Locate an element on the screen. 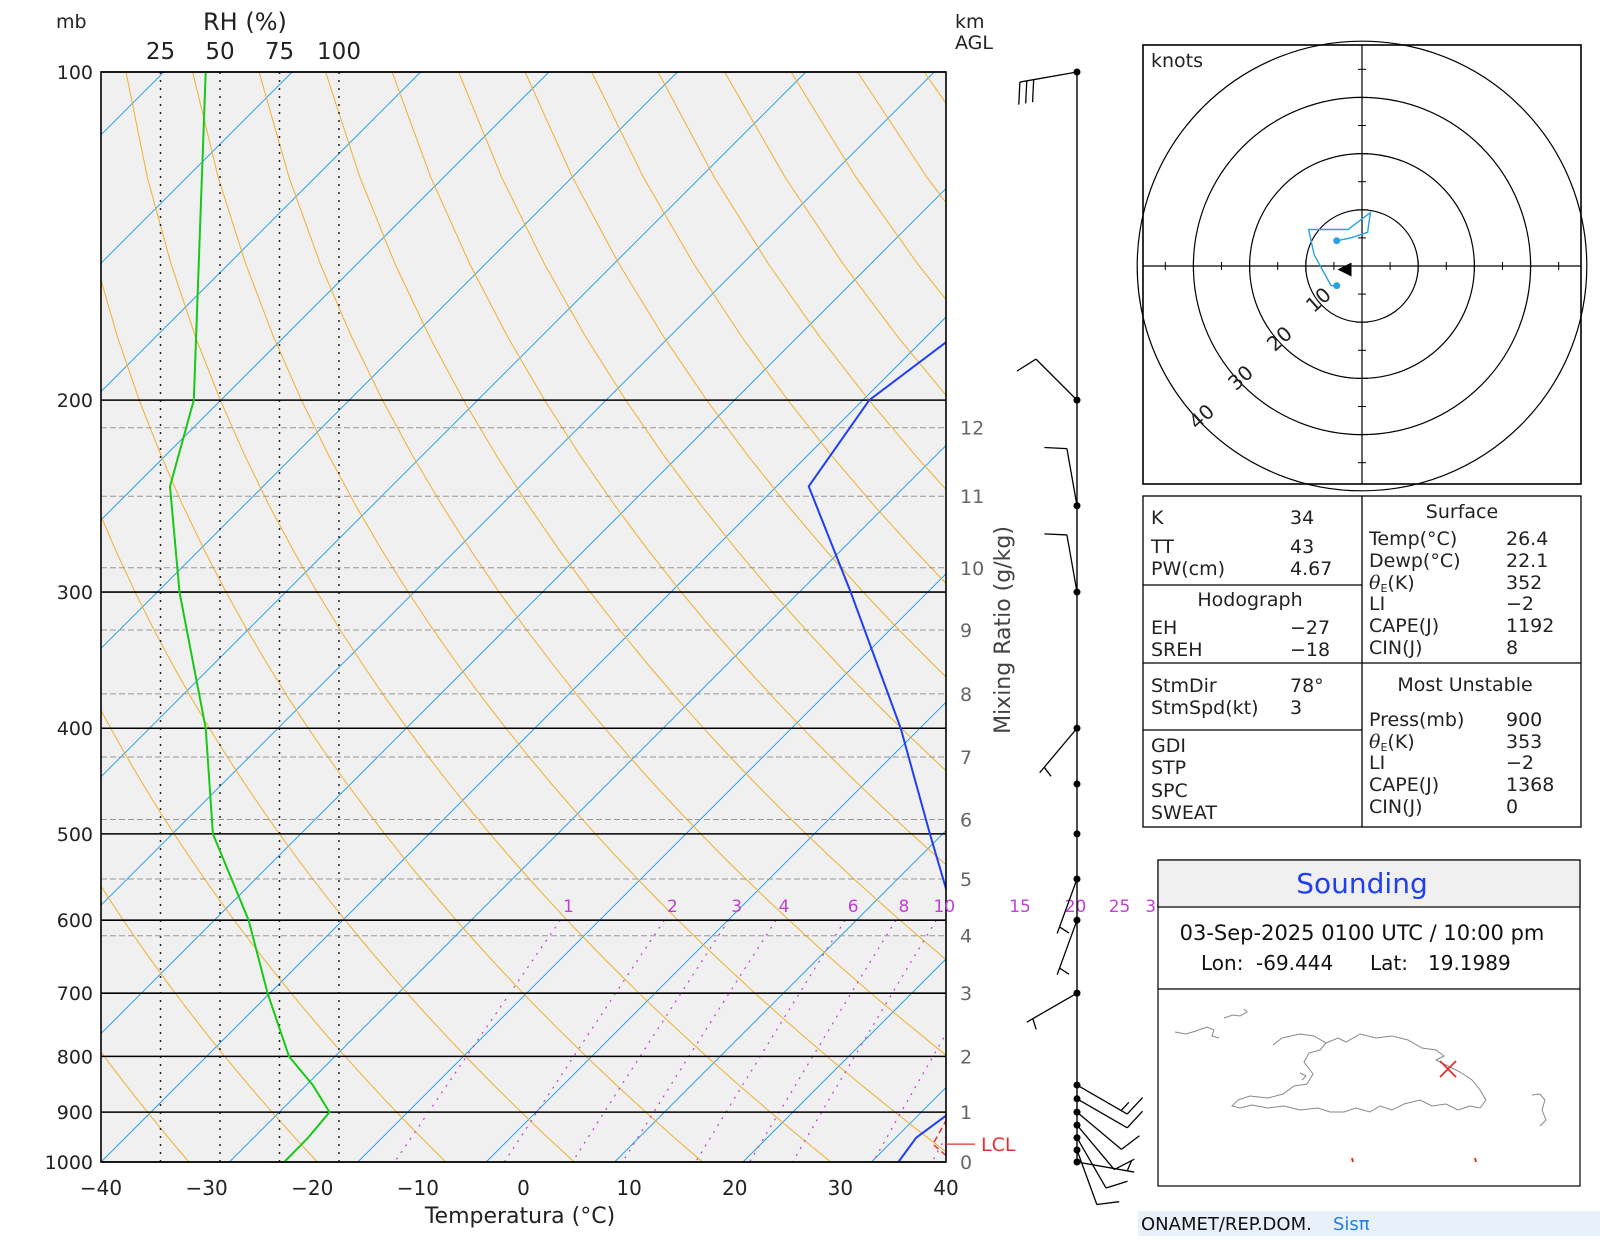 The width and height of the screenshot is (1600, 1240). pw-value: 4.67 is located at coordinates (1311, 569).